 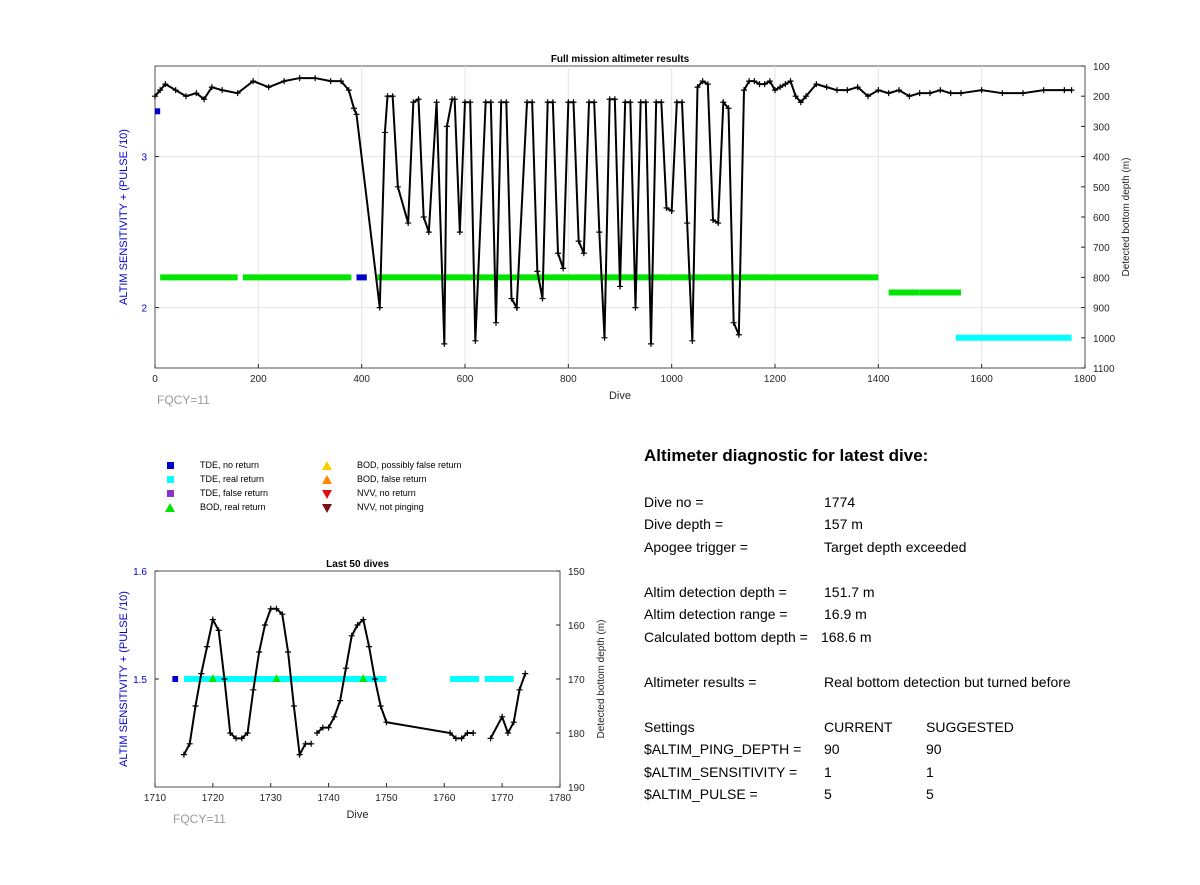 What do you see at coordinates (828, 772) in the screenshot?
I see `sensitivity-current: 1` at bounding box center [828, 772].